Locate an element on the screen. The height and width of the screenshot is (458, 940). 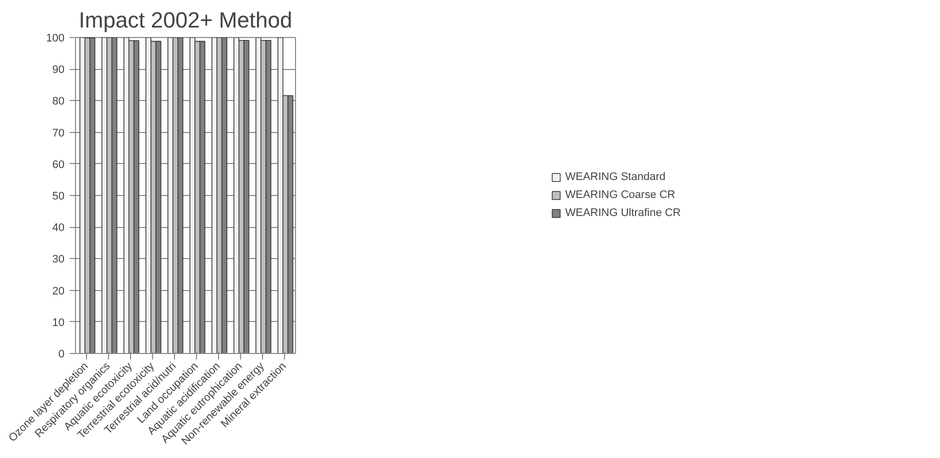
y-tick-label: 70 is located at coordinates (58, 133).